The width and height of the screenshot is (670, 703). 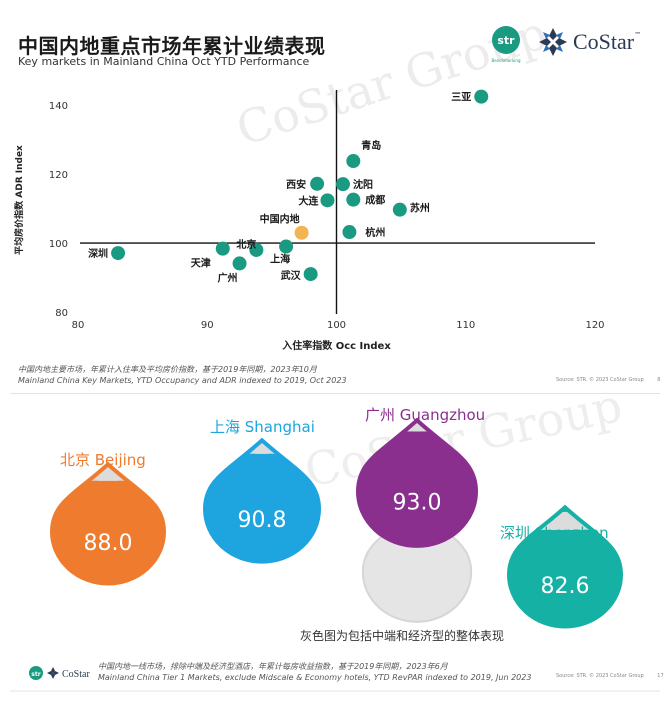 What do you see at coordinates (291, 275) in the screenshot?
I see `point-label: 武汉` at bounding box center [291, 275].